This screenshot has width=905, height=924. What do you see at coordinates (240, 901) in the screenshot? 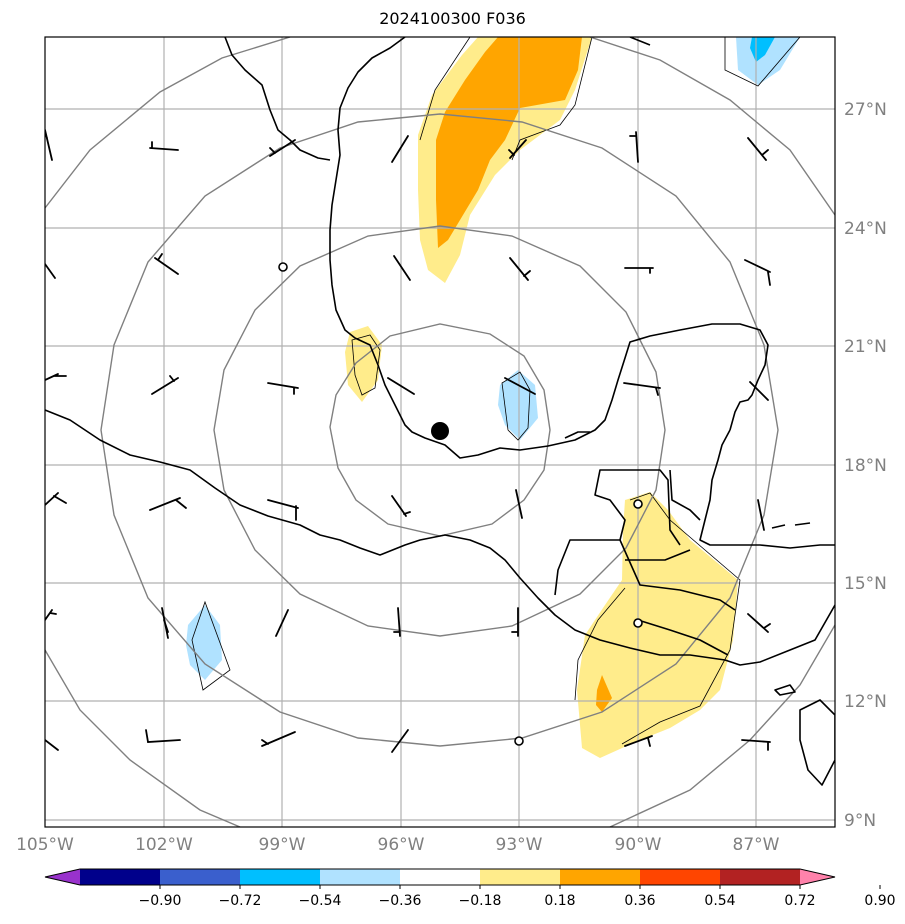
I see `colorbar-tick-label: −0.72` at bounding box center [240, 901].